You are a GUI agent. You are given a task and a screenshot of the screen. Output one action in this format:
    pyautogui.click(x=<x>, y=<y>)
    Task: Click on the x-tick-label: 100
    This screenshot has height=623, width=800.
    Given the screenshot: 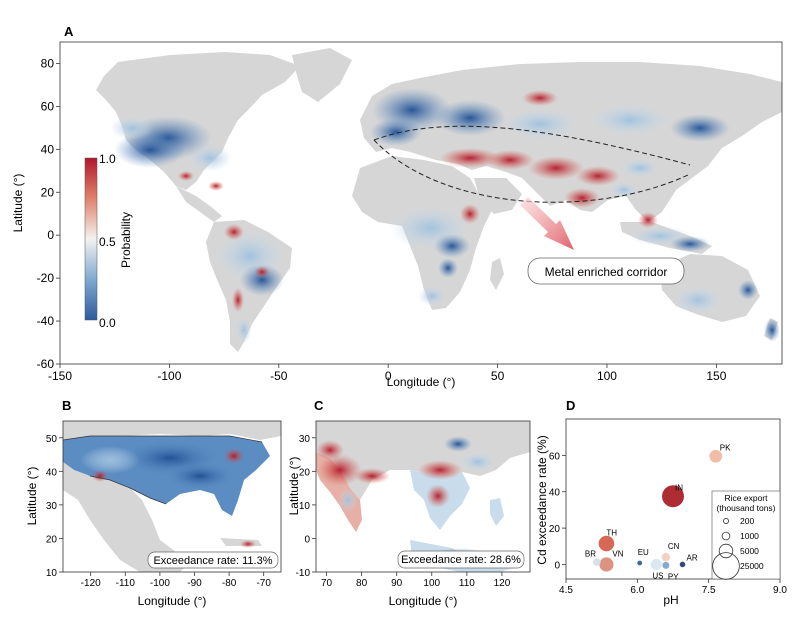 What is the action you would take?
    pyautogui.click(x=607, y=376)
    